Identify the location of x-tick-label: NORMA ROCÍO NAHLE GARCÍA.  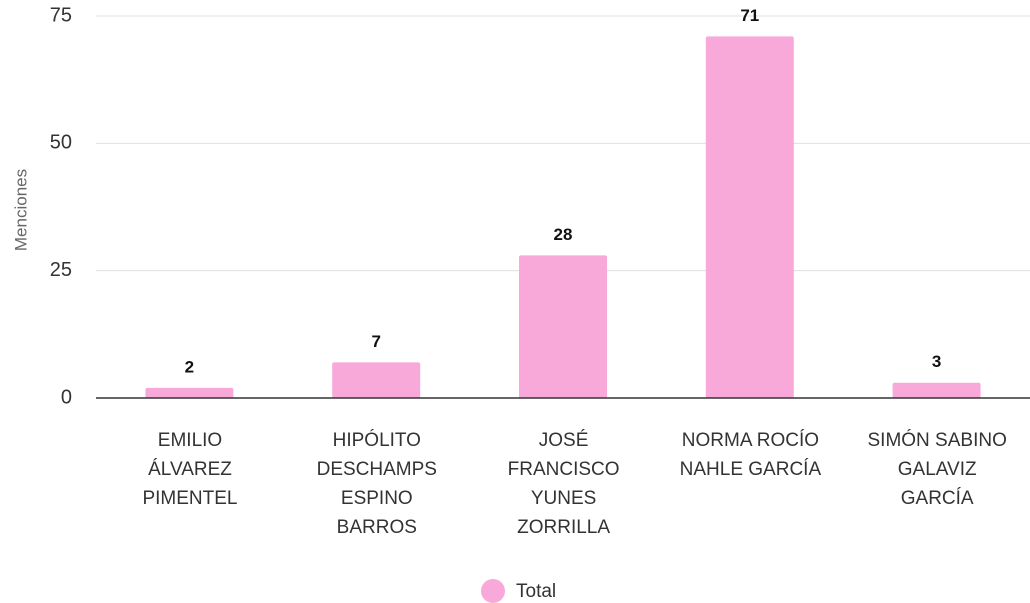
(750, 455).